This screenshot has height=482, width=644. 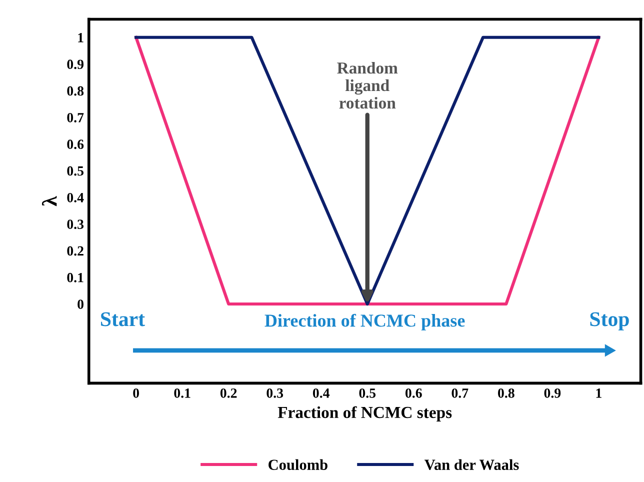 What do you see at coordinates (75, 197) in the screenshot?
I see `y-tick-label: 0.4` at bounding box center [75, 197].